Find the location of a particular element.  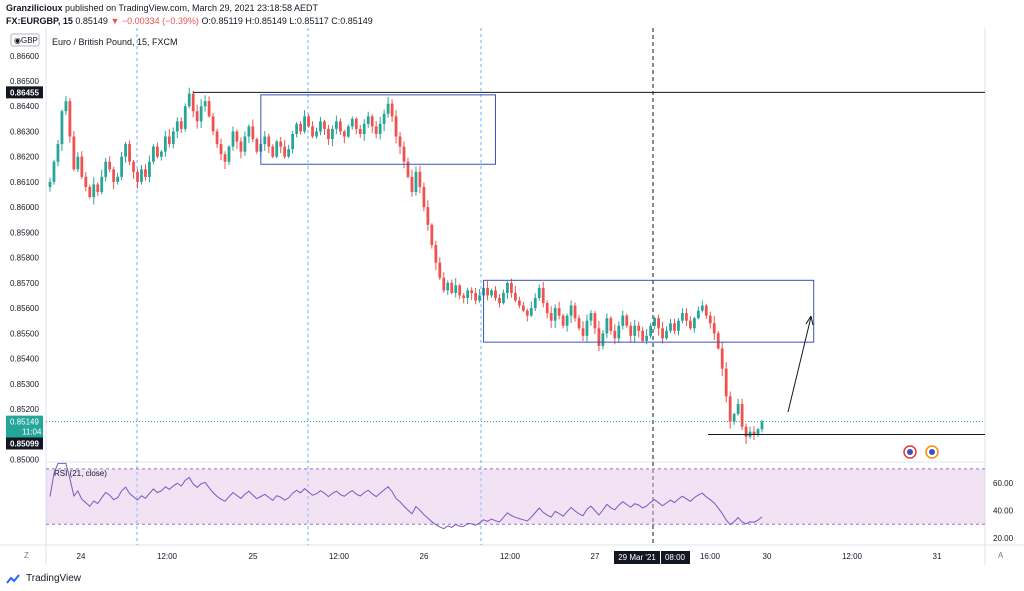

auto-scale-icon: A is located at coordinates (1001, 555).